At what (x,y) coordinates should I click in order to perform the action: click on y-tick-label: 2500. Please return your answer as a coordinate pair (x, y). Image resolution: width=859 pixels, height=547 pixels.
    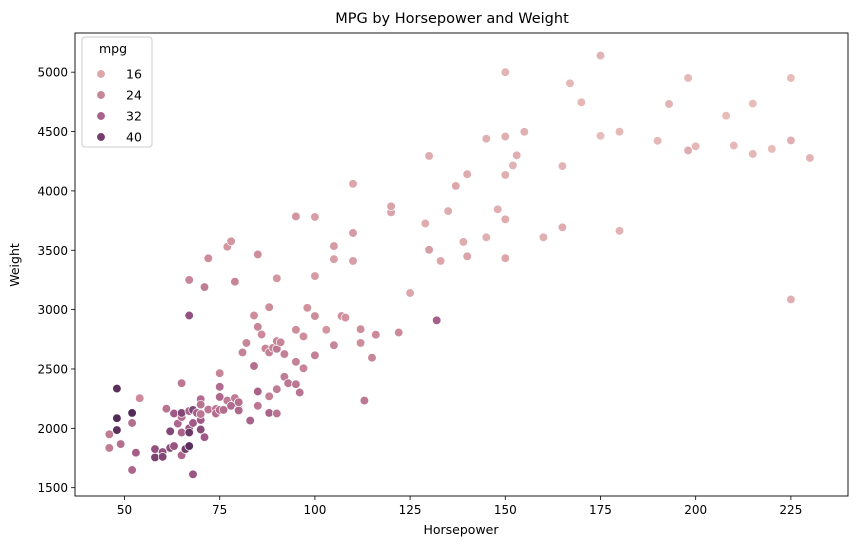
    Looking at the image, I should click on (52, 369).